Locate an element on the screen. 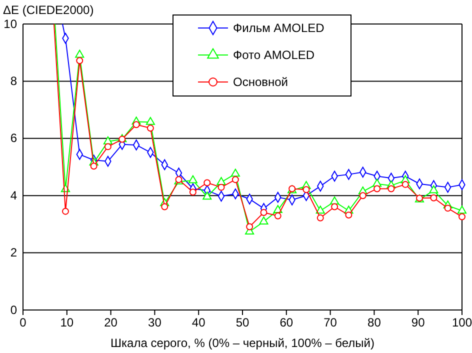 The height and width of the screenshot is (353, 472). legend-label: Фото AMOLED is located at coordinates (274, 55).